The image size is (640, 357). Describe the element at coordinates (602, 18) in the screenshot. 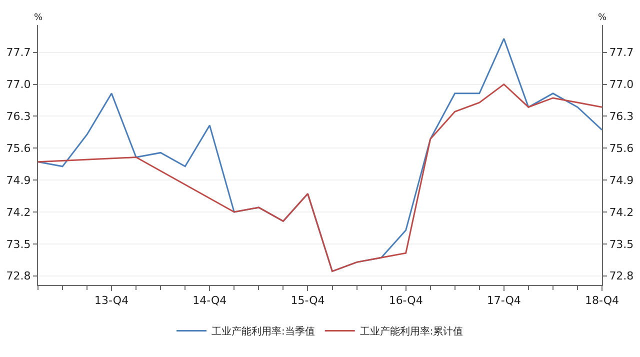

I see `y2-axis-title: %` at that location.